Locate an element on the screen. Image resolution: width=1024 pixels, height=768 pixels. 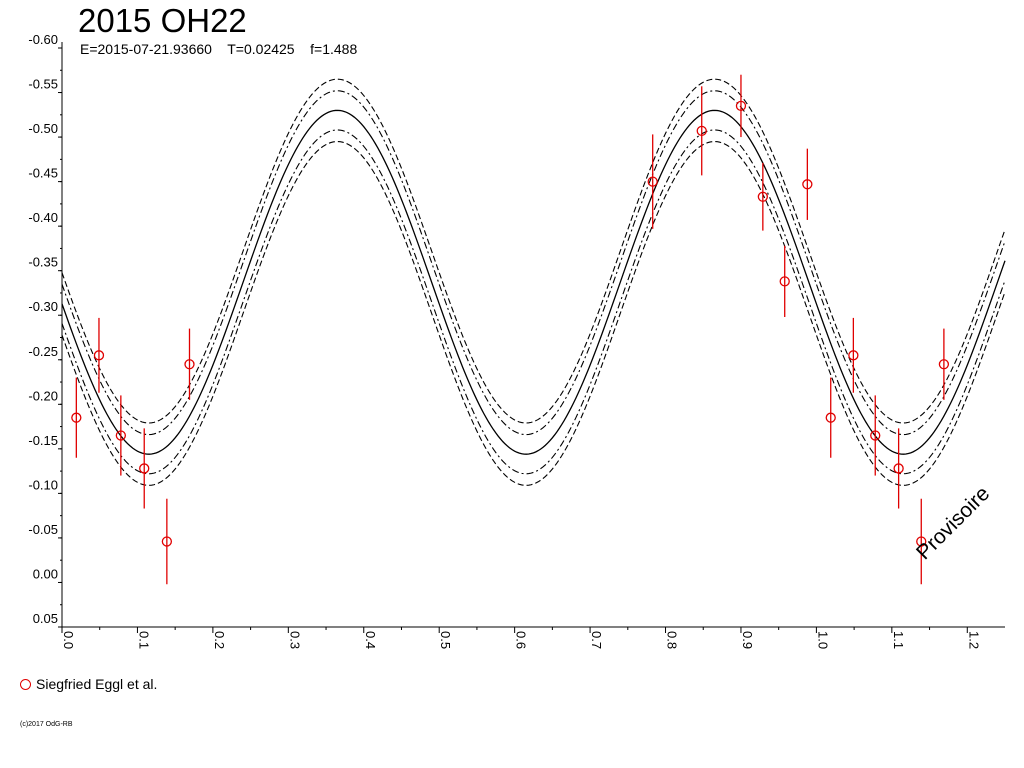
x-tick-label: 0.5 is located at coordinates (445, 640).